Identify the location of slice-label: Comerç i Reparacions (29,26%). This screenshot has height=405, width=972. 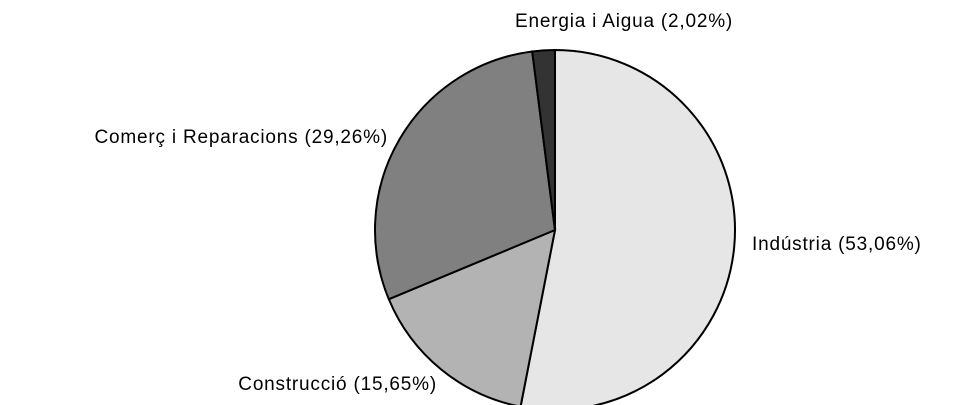
(241, 137).